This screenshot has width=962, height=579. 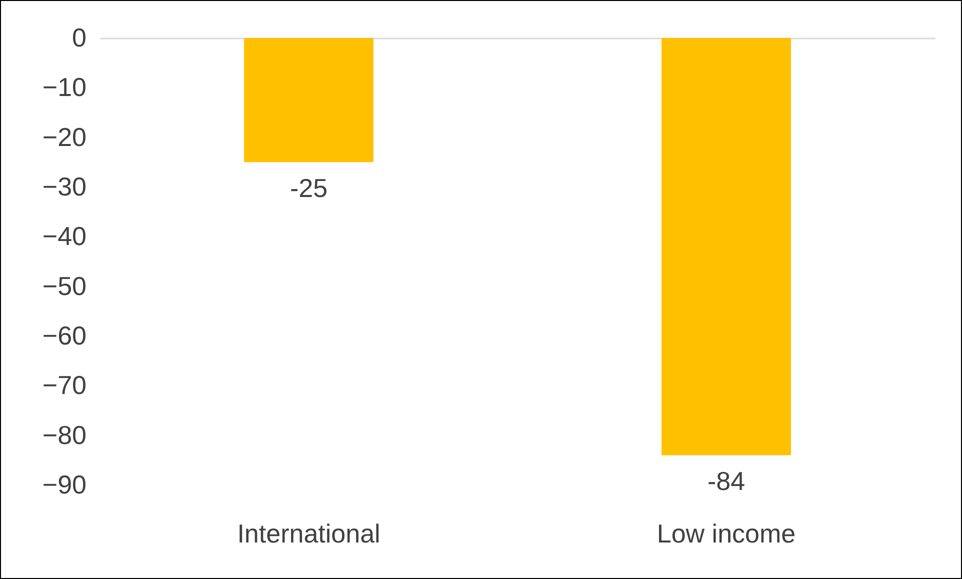 I want to click on y-tick-label: −60, so click(x=64, y=335).